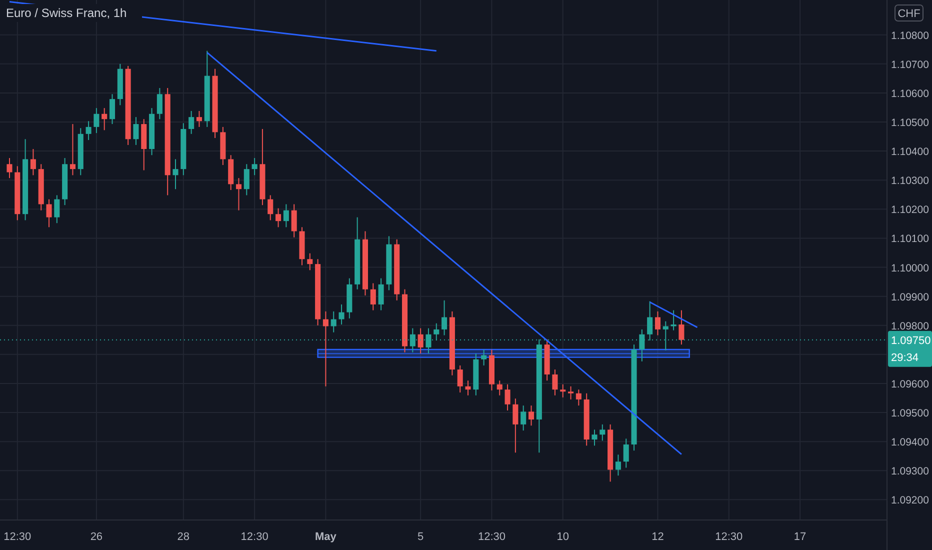 The height and width of the screenshot is (550, 932). Describe the element at coordinates (910, 210) in the screenshot. I see `y-tick-label: 1.10200` at that location.